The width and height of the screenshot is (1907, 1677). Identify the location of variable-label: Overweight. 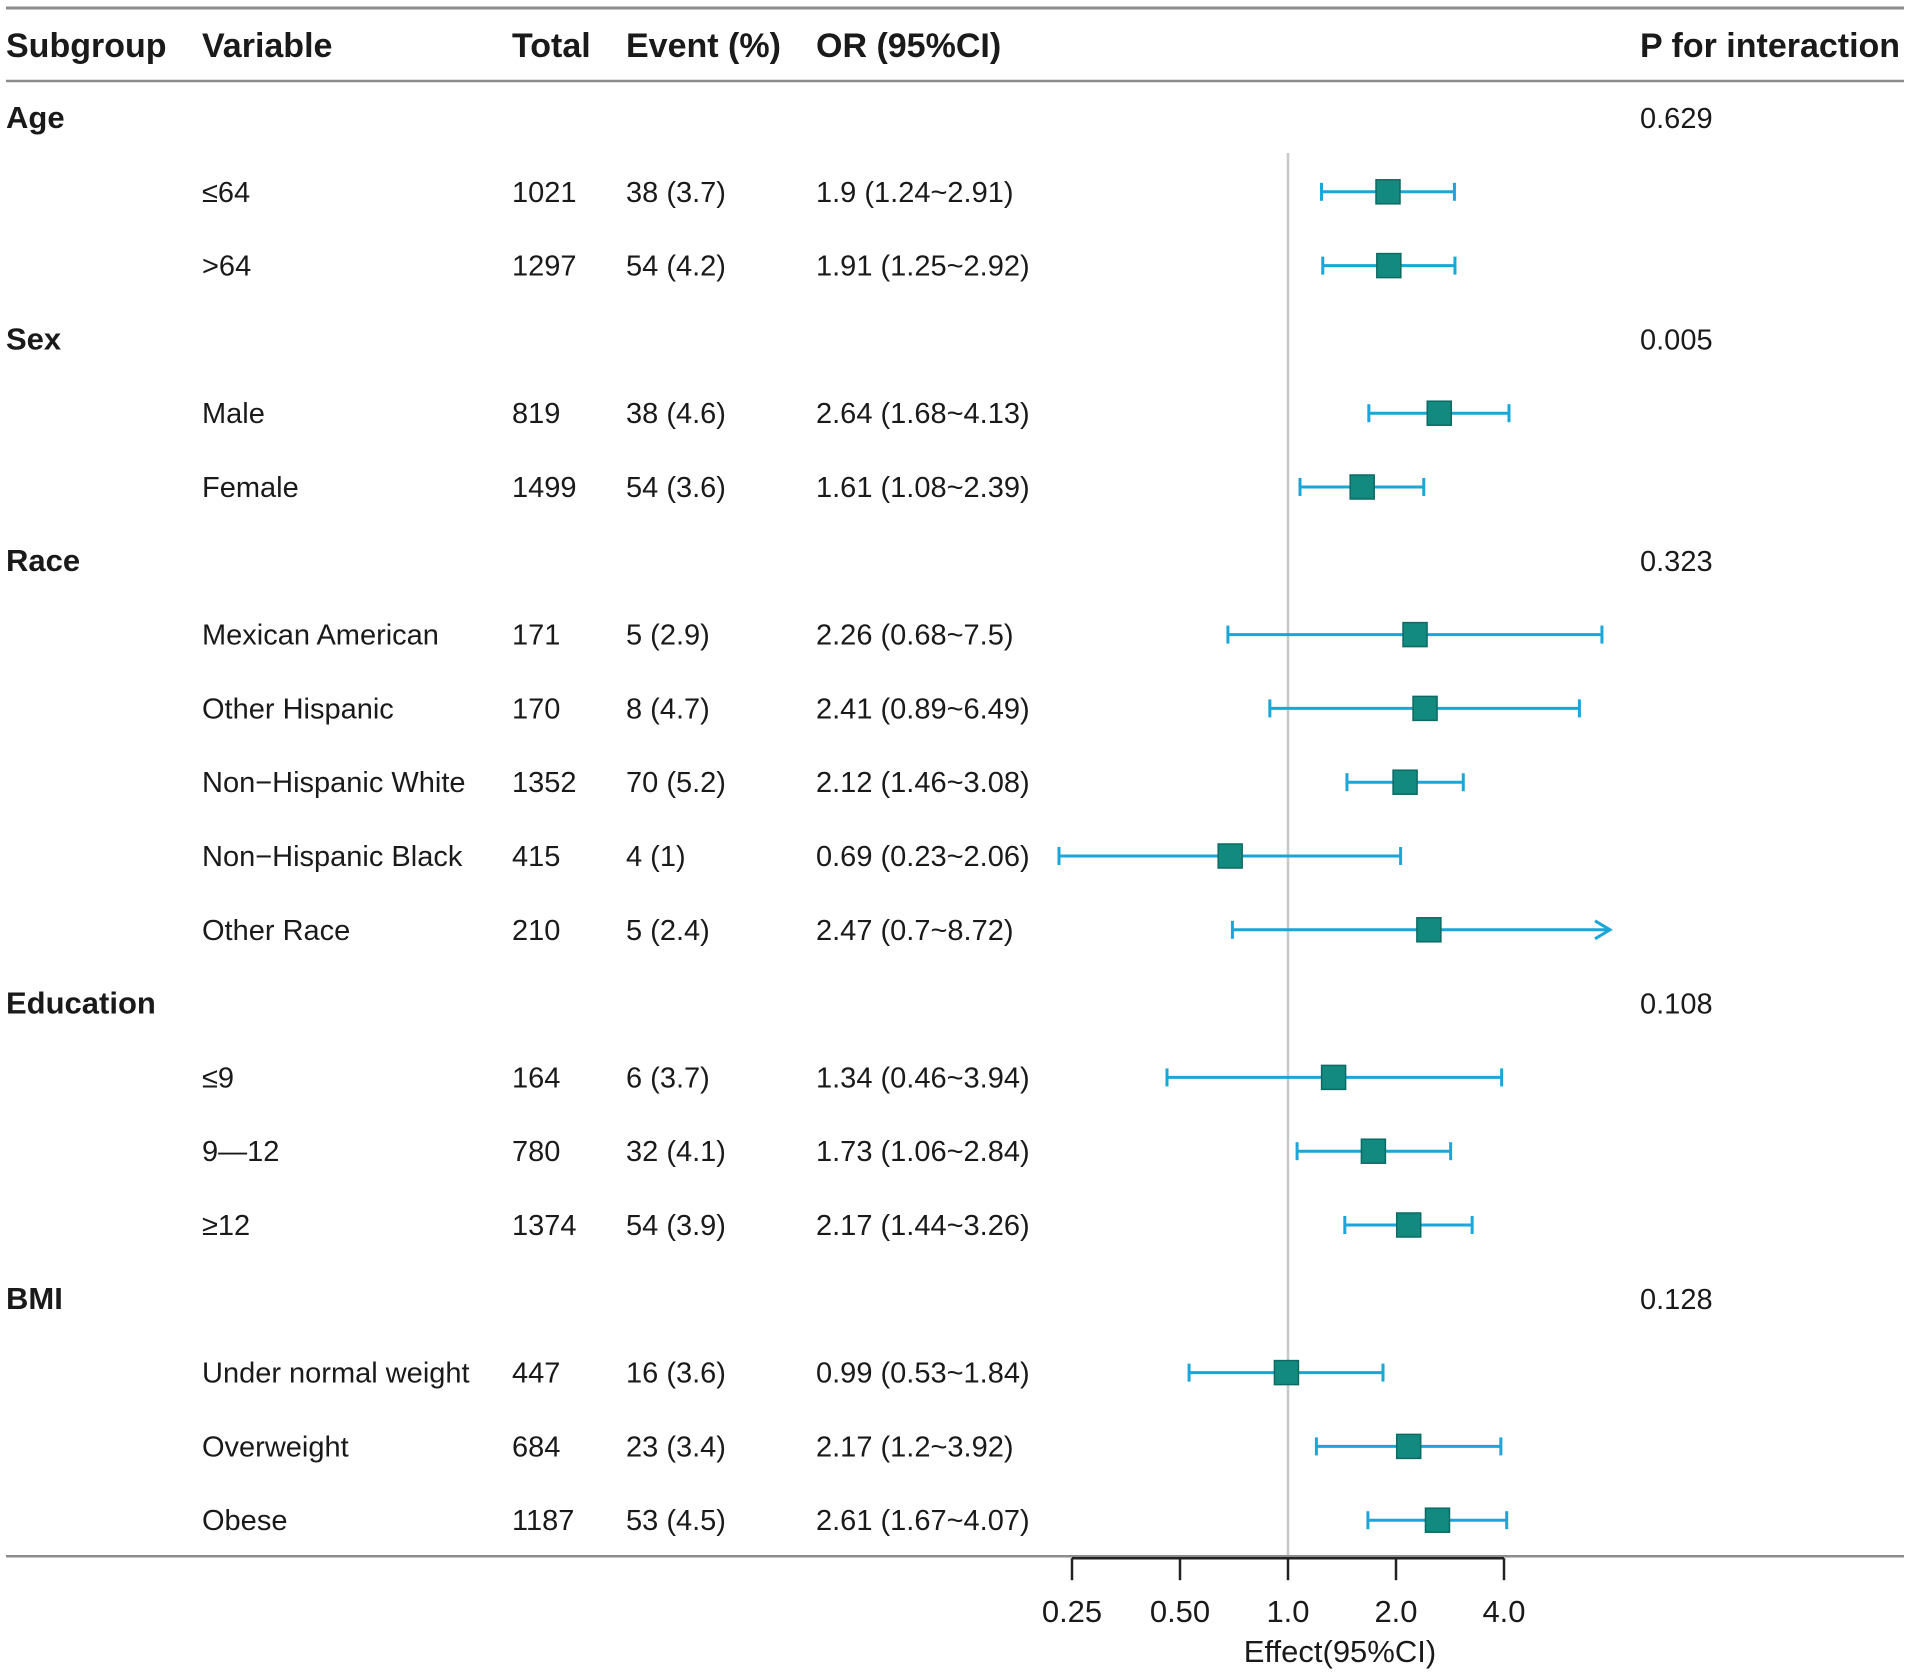
(275, 1447).